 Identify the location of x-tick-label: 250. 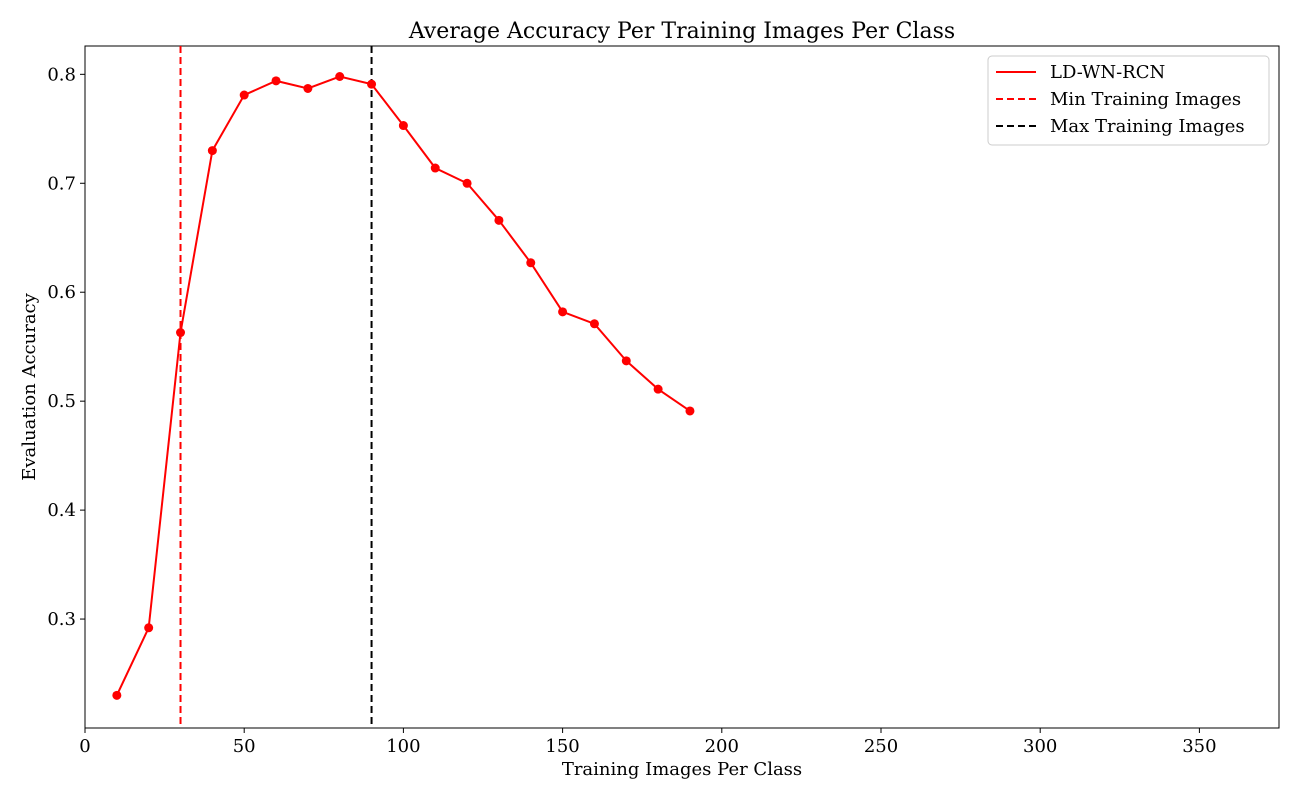
(881, 746).